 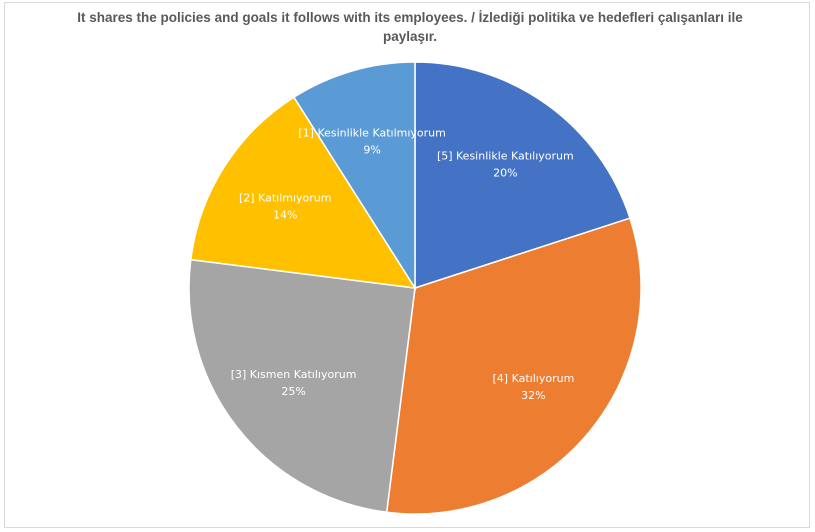 I want to click on slice-percent-label: 25%, so click(x=293, y=391).